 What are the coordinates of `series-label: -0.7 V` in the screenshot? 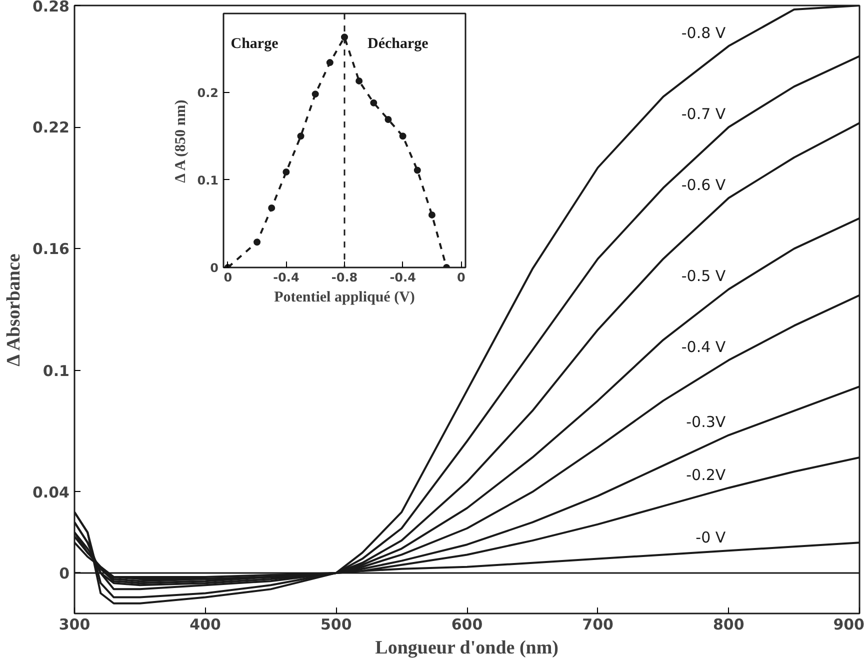 It's located at (703, 114).